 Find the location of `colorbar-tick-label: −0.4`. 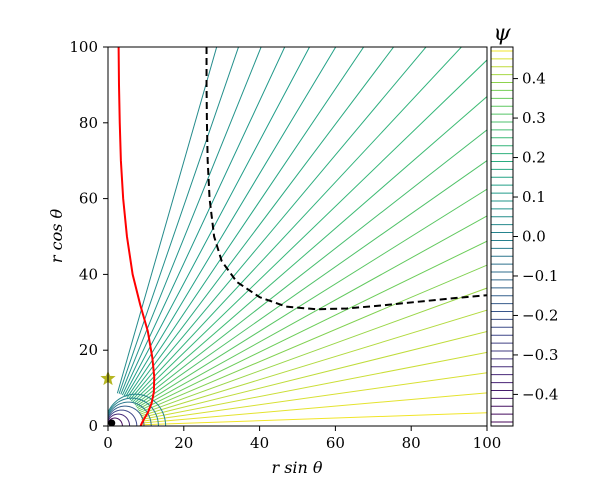

colorbar-tick-label: −0.4 is located at coordinates (540, 394).